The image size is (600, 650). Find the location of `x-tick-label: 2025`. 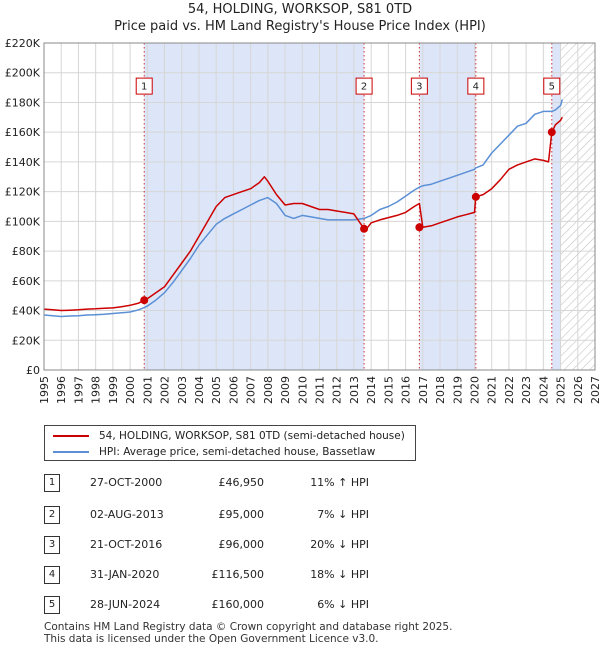

x-tick-label: 2025 is located at coordinates (561, 390).